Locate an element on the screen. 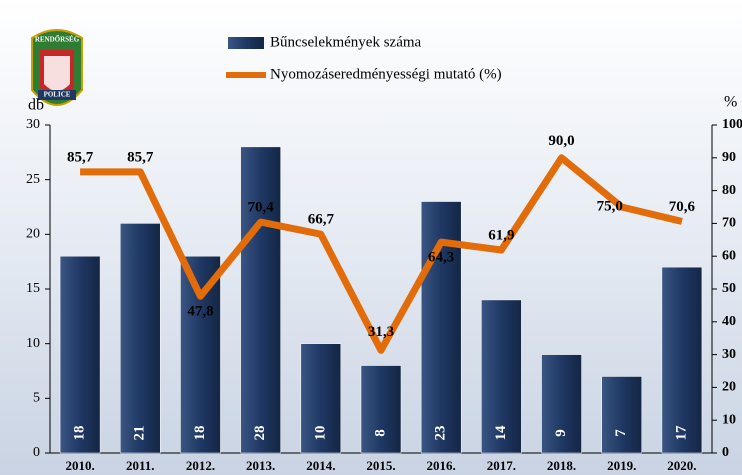 This screenshot has height=475, width=742. bar-value-label: 17 is located at coordinates (681, 433).